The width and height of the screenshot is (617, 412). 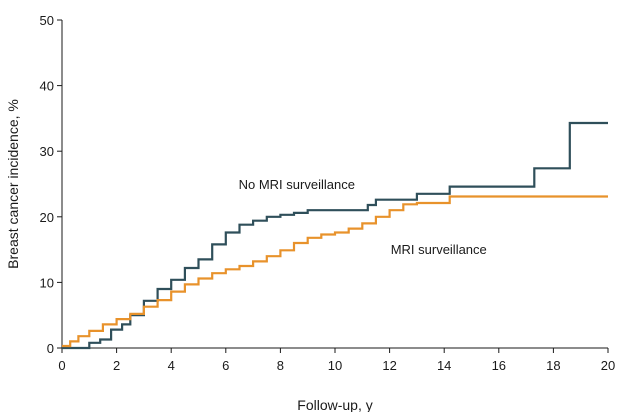 I want to click on x-tick-label: 6, so click(x=225, y=365).